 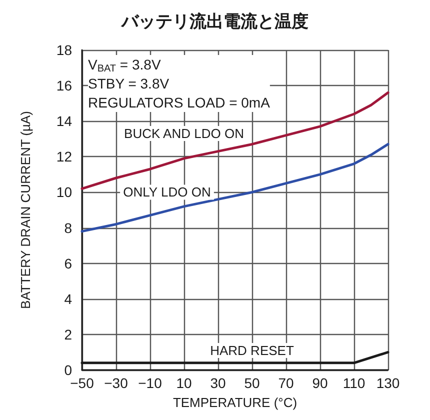 What do you see at coordinates (252, 383) in the screenshot?
I see `x-tick-label: 50` at bounding box center [252, 383].